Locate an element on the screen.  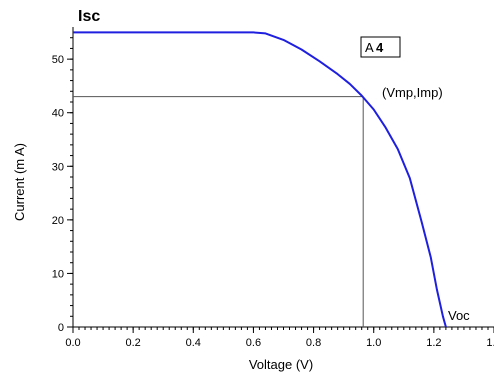
x-tick-label: 1.0 is located at coordinates (373, 343).